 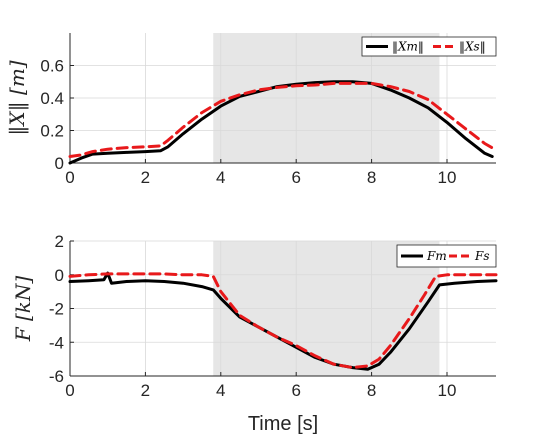 What do you see at coordinates (23, 309) in the screenshot?
I see `y-axis-label: F [kN]` at bounding box center [23, 309].